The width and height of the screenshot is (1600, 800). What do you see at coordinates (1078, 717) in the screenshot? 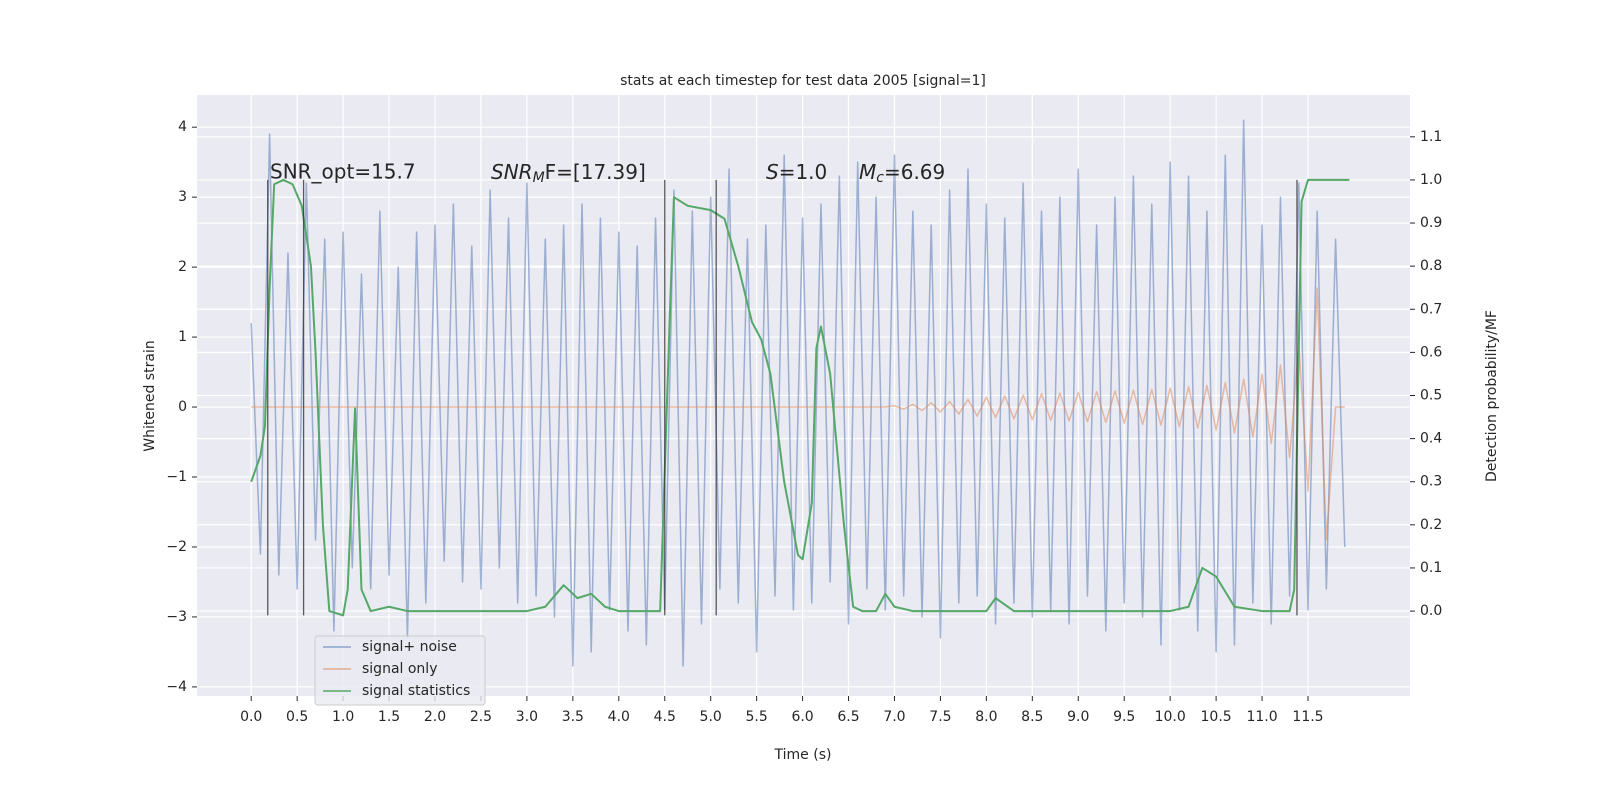
I see `x-tick-label: 9.0` at bounding box center [1078, 717].